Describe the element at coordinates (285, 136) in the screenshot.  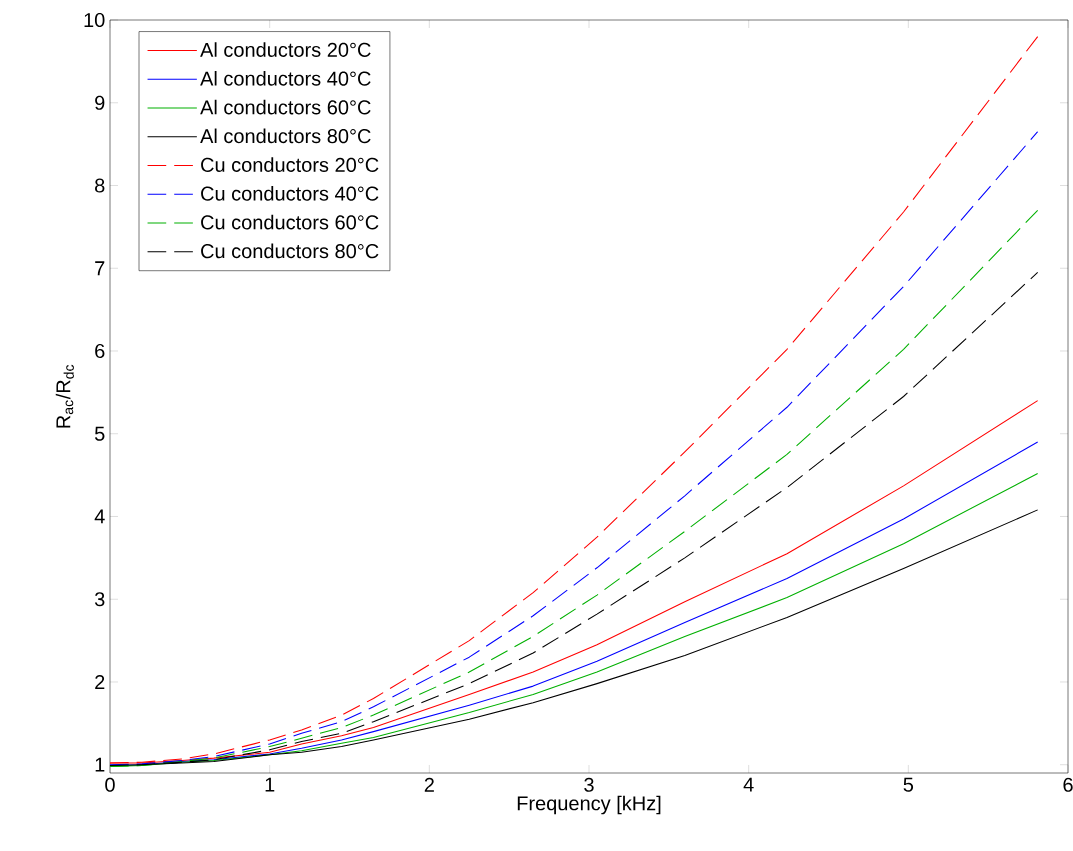
I see `legend-label: Al conductors 80°C` at that location.